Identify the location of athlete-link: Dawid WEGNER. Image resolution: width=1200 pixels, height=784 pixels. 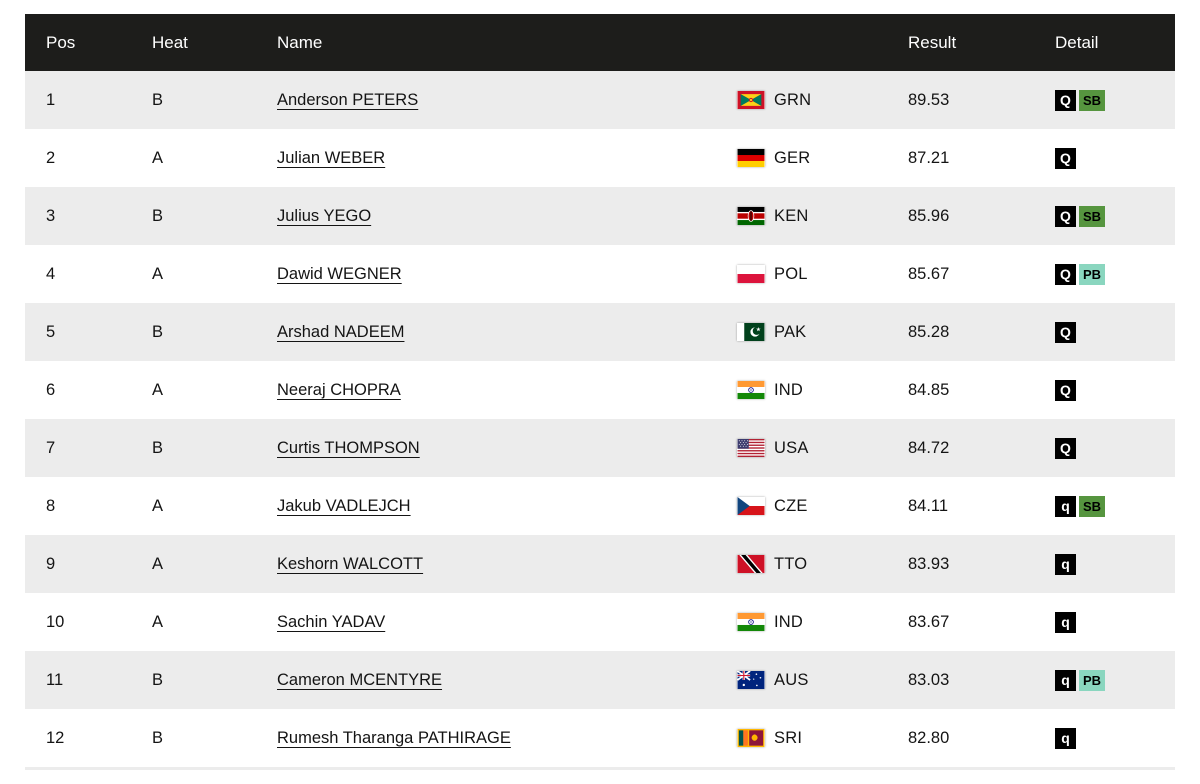
(339, 273).